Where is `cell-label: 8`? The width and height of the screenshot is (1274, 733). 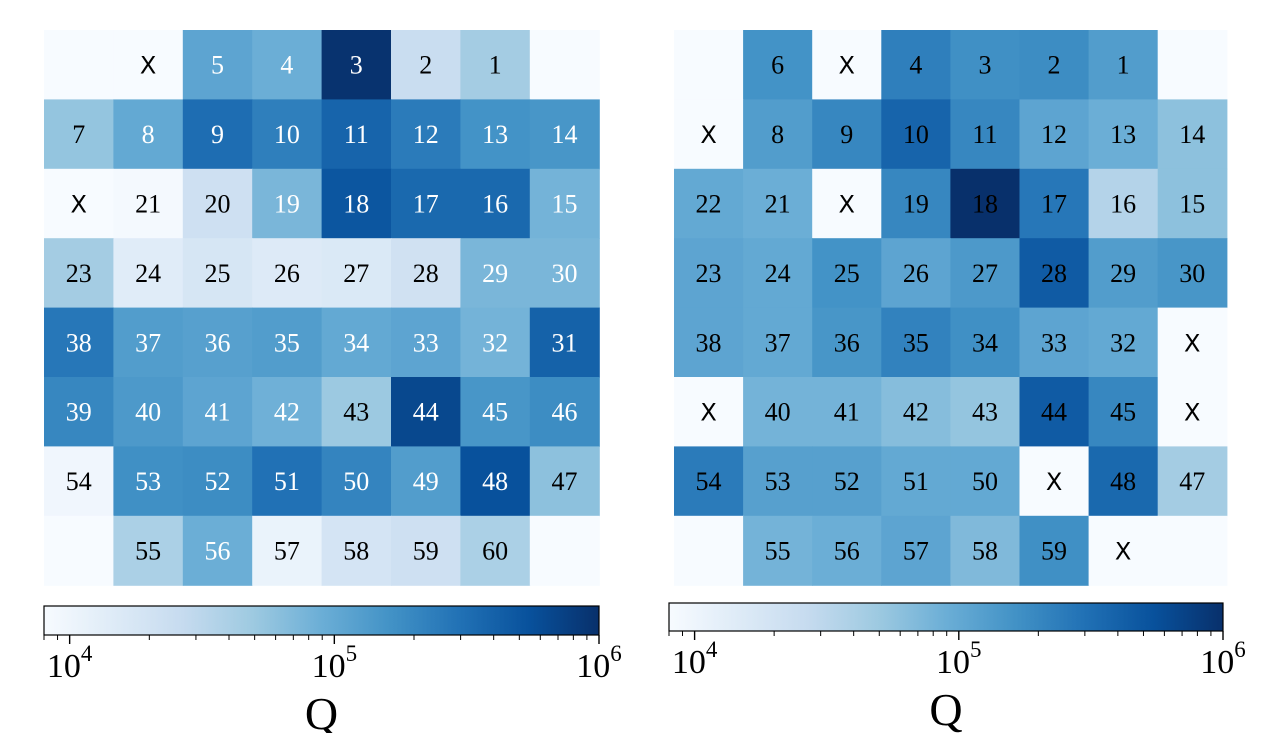 cell-label: 8 is located at coordinates (148, 134).